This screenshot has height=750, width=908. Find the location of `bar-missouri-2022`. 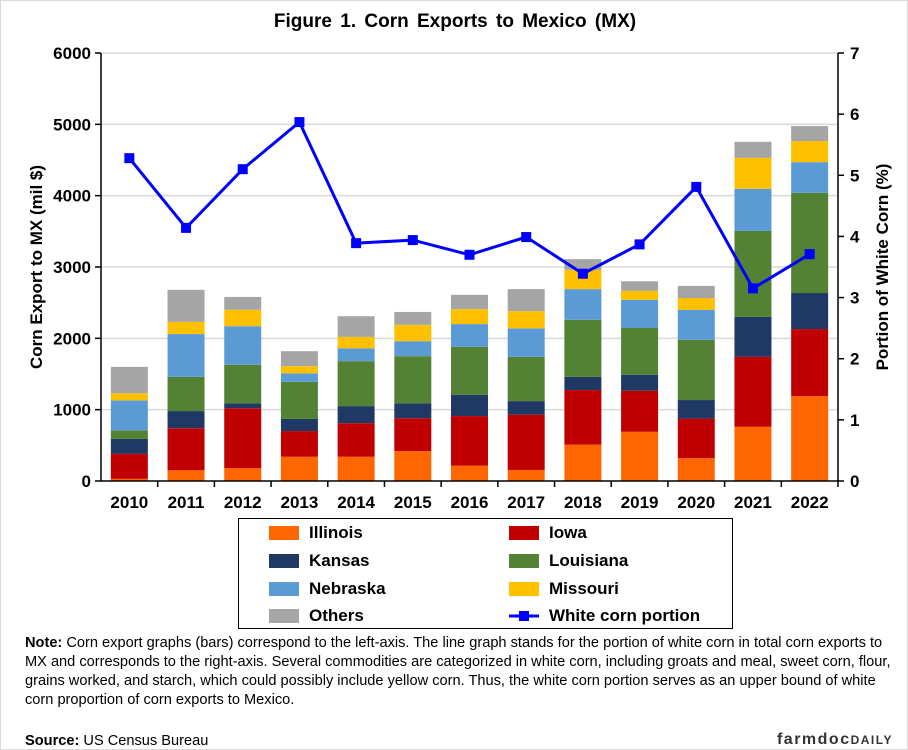

bar-missouri-2022 is located at coordinates (810, 152).